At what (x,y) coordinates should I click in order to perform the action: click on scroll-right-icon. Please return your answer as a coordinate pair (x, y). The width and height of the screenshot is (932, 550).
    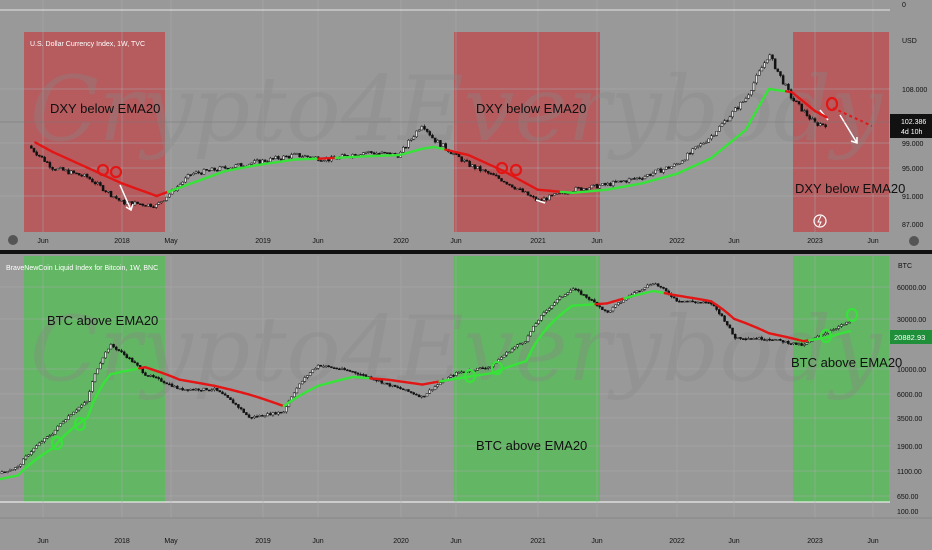
    Looking at the image, I should click on (914, 241).